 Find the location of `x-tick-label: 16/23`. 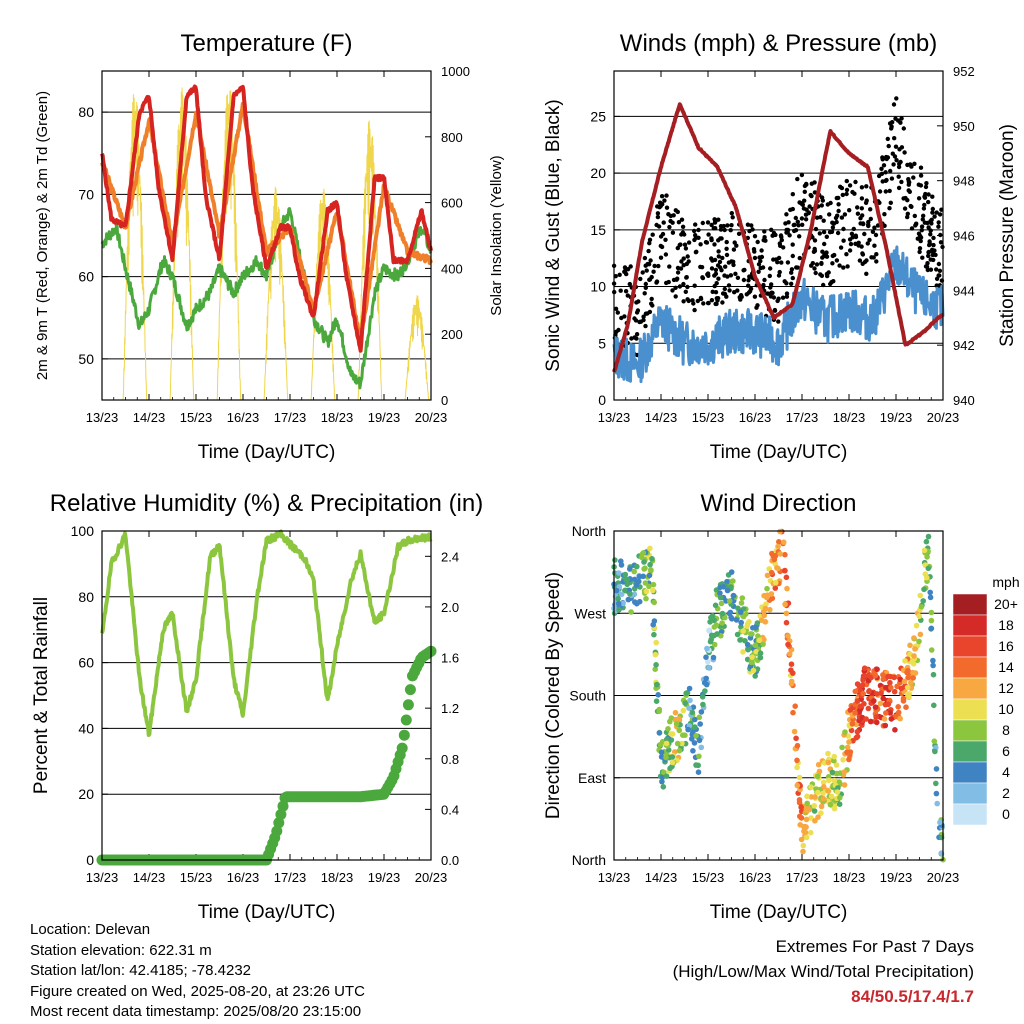

x-tick-label: 16/23 is located at coordinates (243, 417).